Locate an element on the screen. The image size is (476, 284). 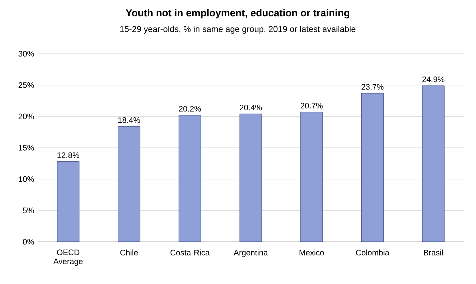
data-label: 20.7% is located at coordinates (311, 106).